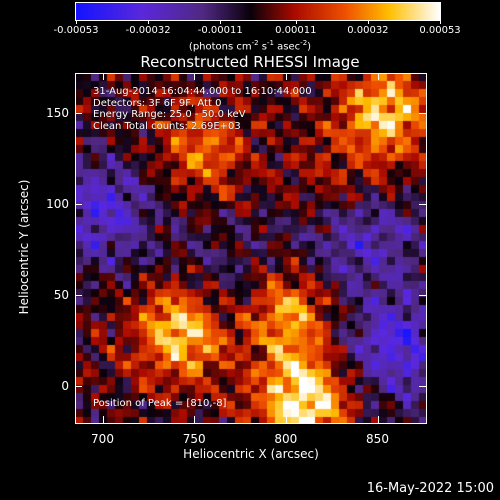 The height and width of the screenshot is (500, 500). I want to click on x-tick-label: 800, so click(286, 439).